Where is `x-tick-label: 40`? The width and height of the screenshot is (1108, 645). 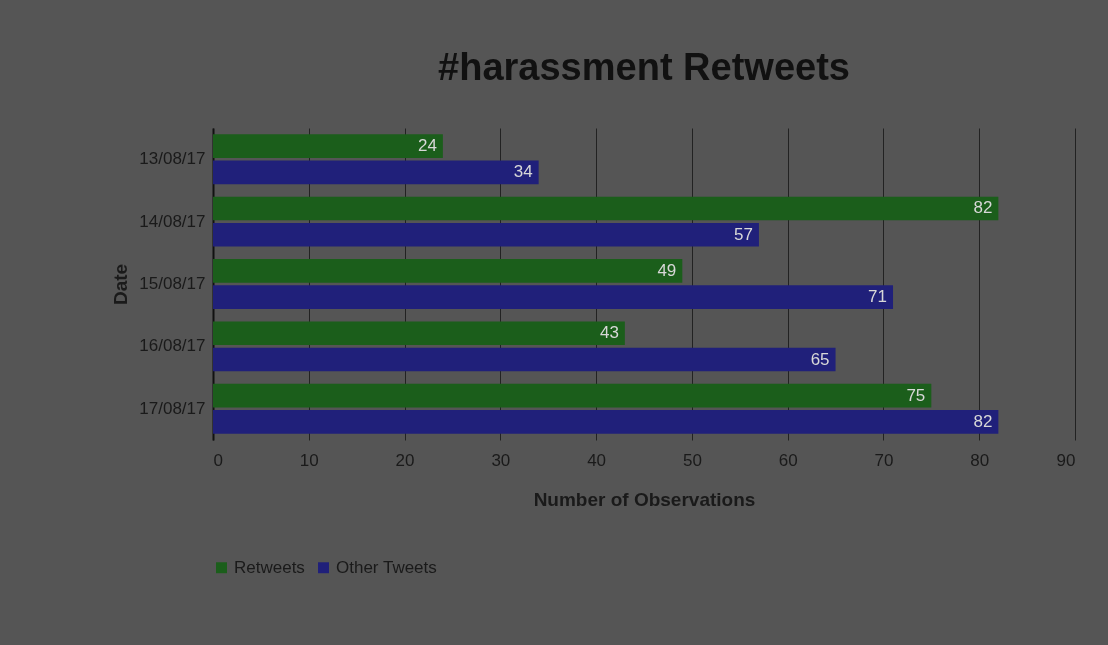 x-tick-label: 40 is located at coordinates (597, 460).